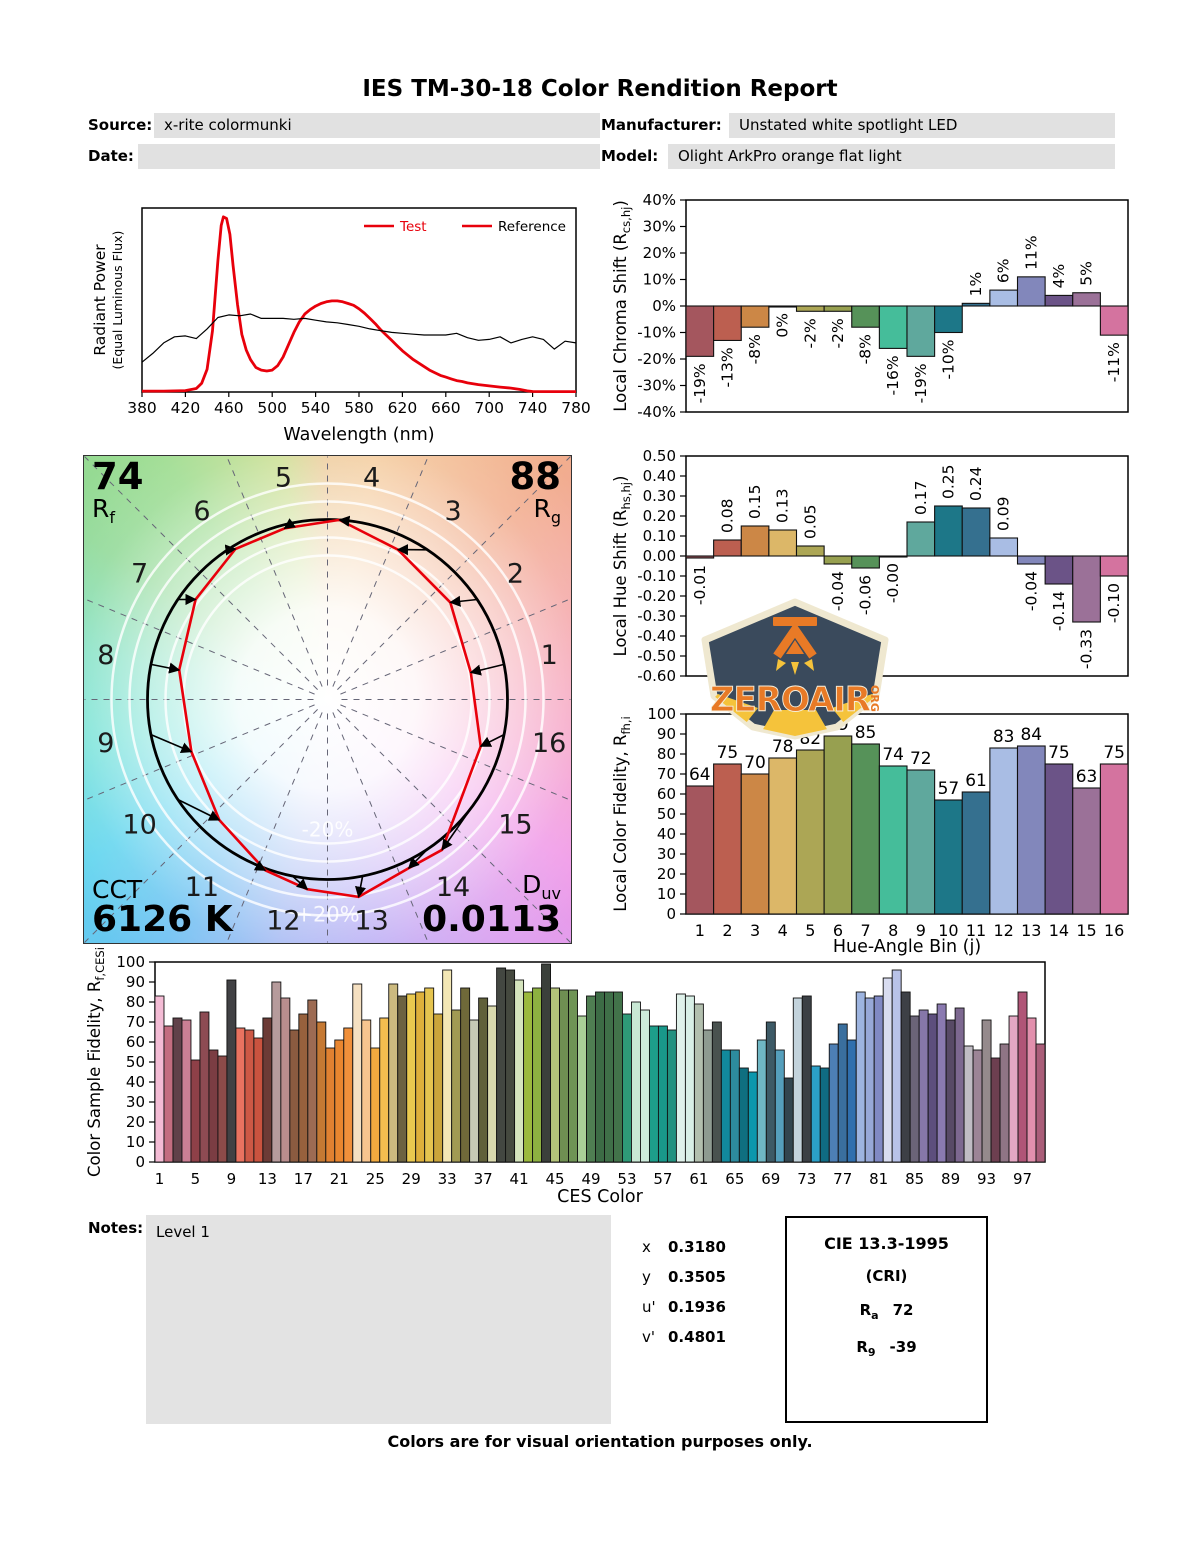 The height and width of the screenshot is (1550, 1200). What do you see at coordinates (1087, 649) in the screenshot?
I see `bar-value-label: -0.33` at bounding box center [1087, 649].